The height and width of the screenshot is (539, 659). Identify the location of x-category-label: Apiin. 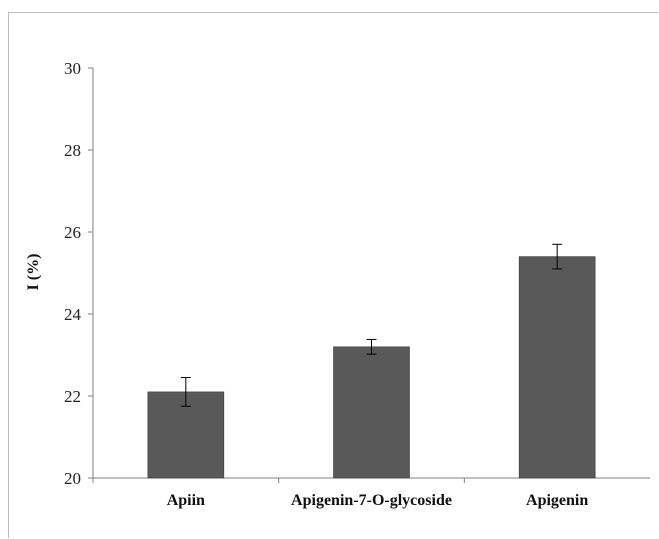
(186, 500).